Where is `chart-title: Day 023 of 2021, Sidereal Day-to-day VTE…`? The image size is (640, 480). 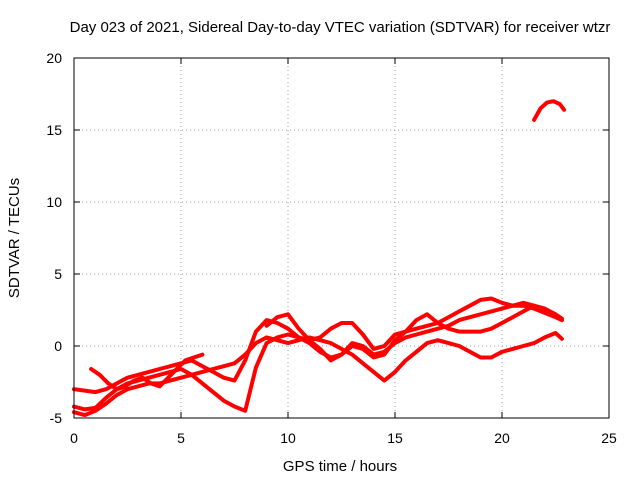 chart-title: Day 023 of 2021, Sidereal Day-to-day VTE… is located at coordinates (340, 27).